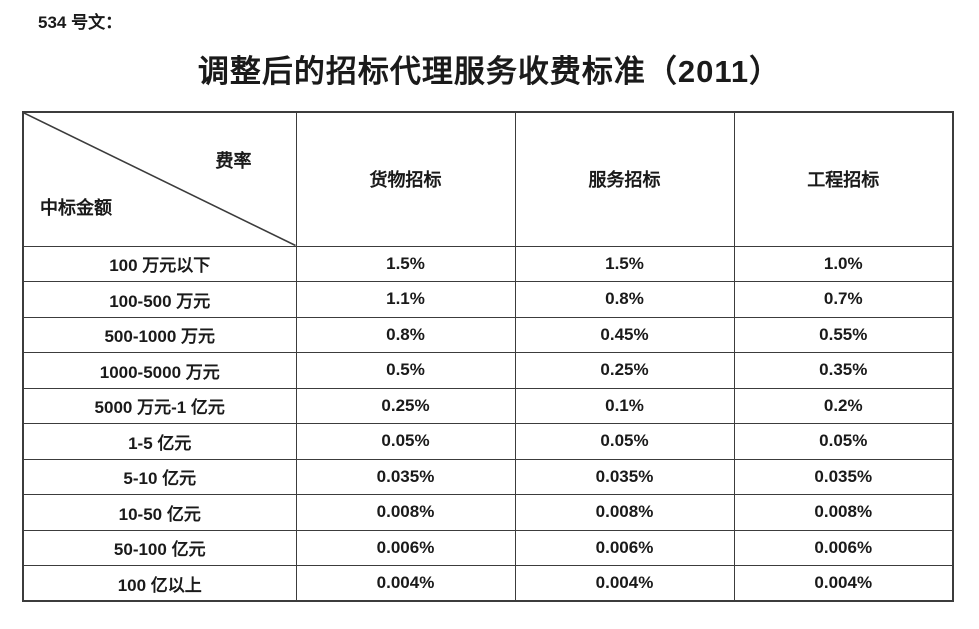 This screenshot has width=979, height=629. I want to click on column-header-engineering: 工程招标, so click(843, 179).